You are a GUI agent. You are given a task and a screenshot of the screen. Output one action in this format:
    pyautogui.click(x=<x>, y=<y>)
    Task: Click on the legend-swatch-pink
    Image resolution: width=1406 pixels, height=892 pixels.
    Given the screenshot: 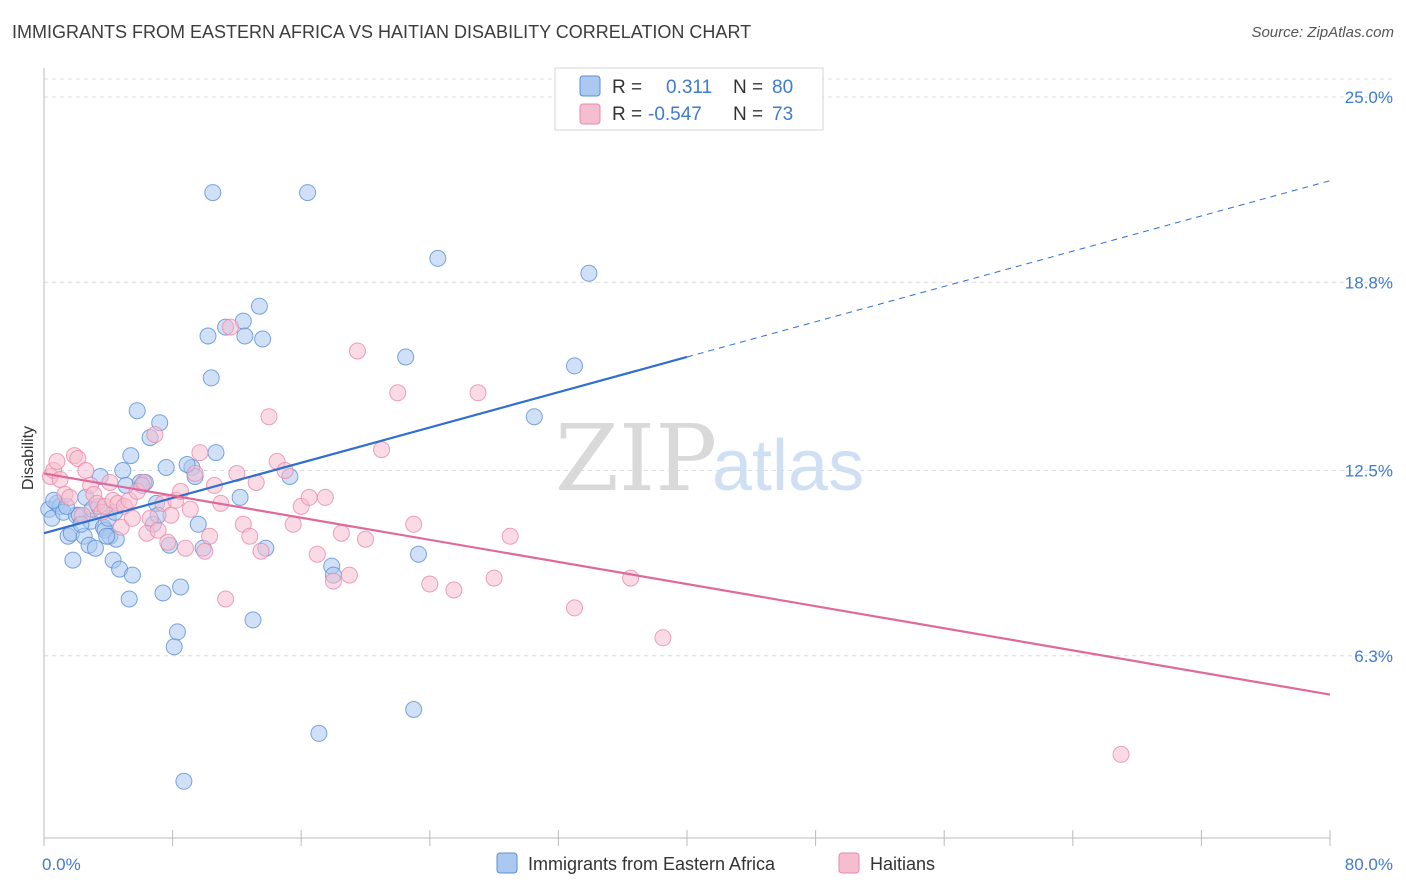 What is the action you would take?
    pyautogui.click(x=590, y=114)
    